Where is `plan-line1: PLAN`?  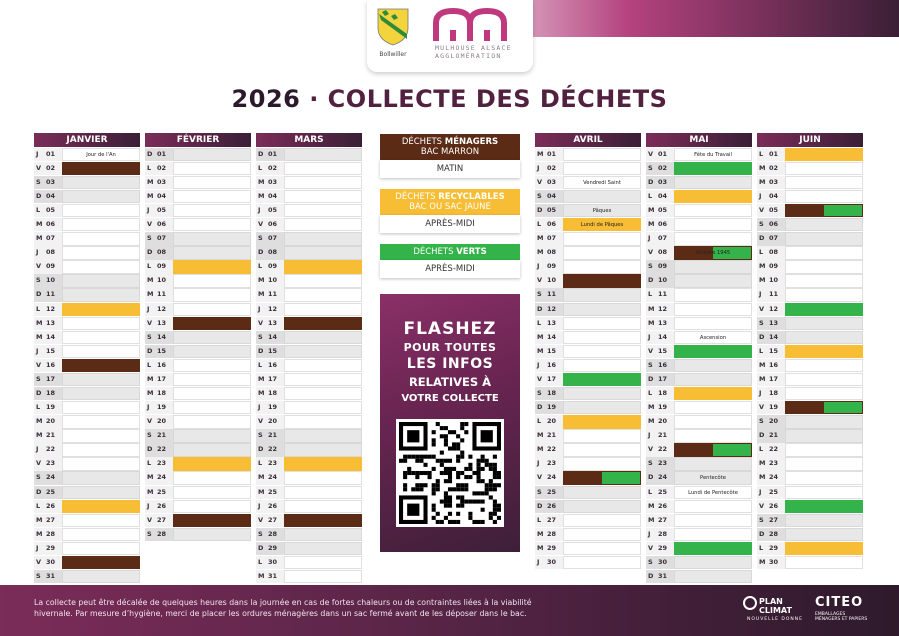 plan-line1: PLAN is located at coordinates (771, 601).